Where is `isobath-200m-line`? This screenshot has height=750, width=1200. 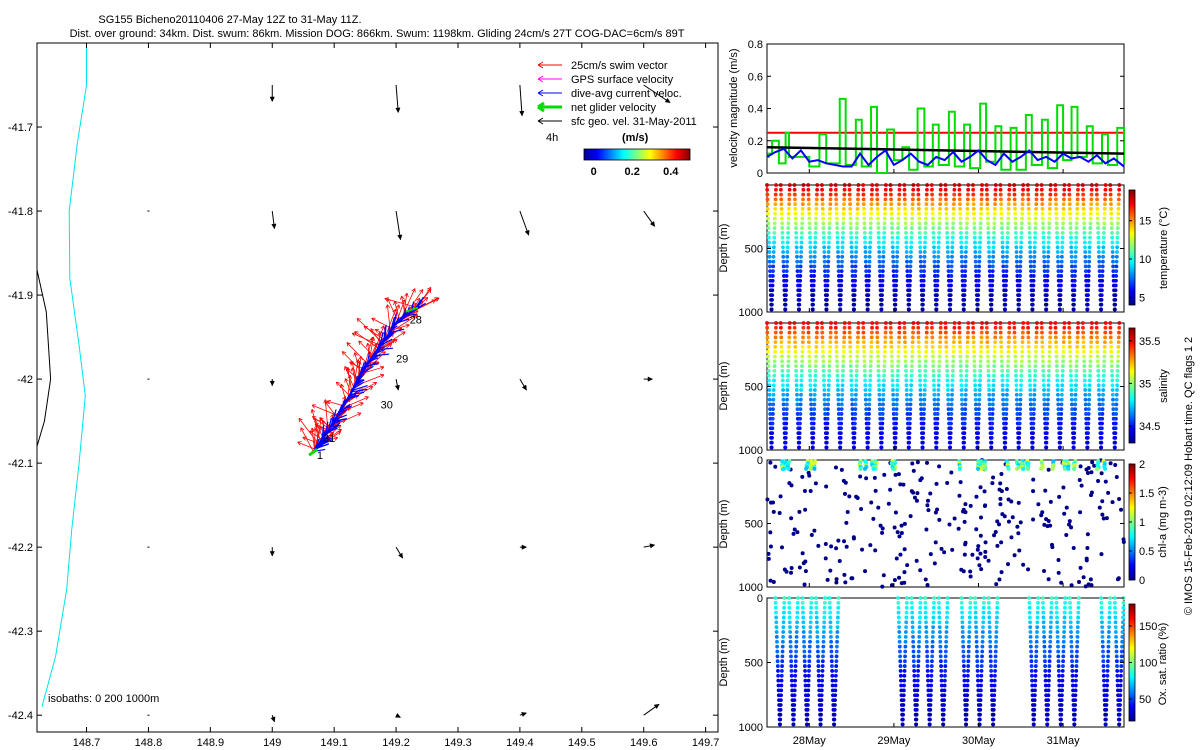 isobath-200m-line is located at coordinates (64, 375).